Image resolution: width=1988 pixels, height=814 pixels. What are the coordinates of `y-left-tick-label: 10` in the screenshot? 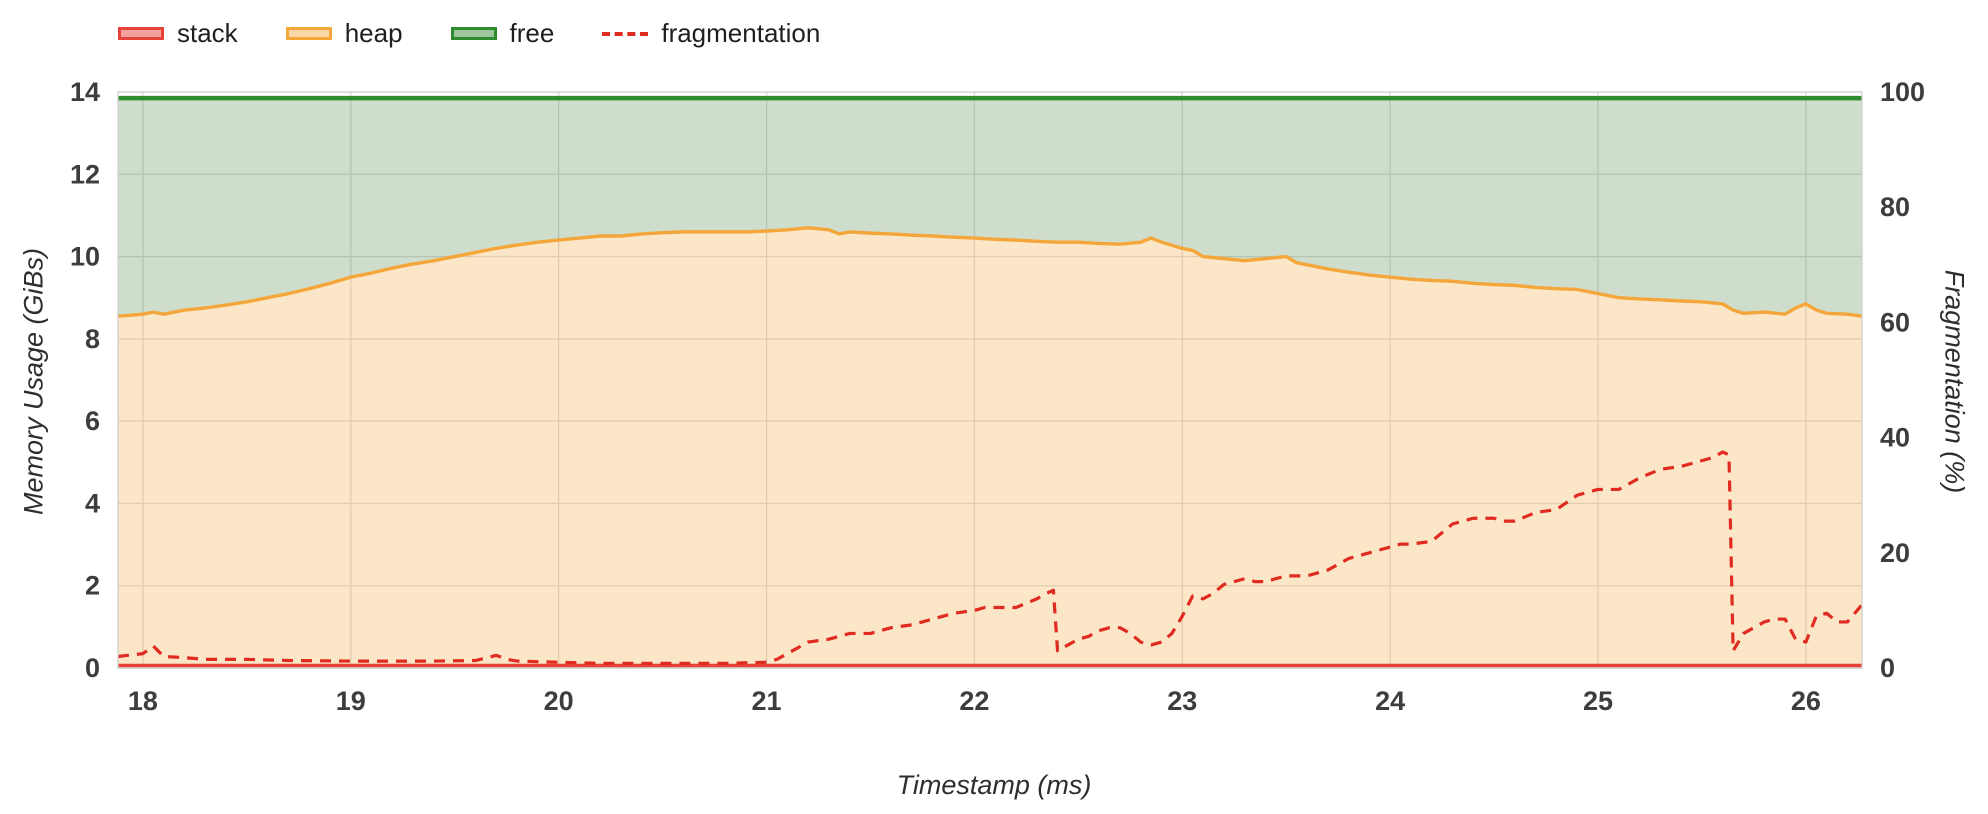 It's located at (85, 257).